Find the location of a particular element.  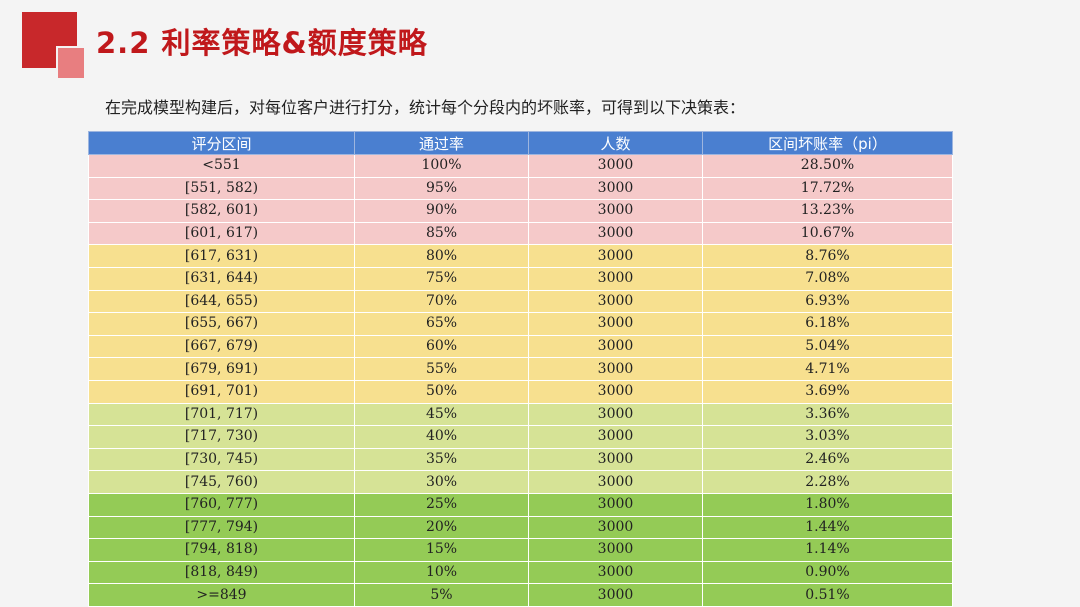

cell-pass-rate: 90% is located at coordinates (441, 211).